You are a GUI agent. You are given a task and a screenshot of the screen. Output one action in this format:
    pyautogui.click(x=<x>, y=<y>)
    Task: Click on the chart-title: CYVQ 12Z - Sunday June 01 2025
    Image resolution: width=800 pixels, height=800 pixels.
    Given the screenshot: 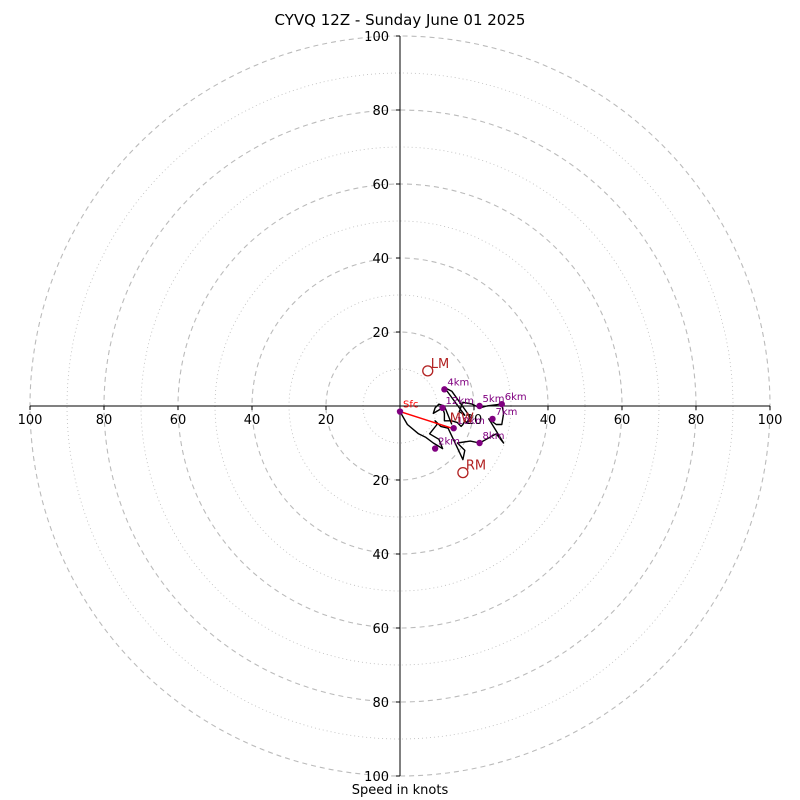 What is the action you would take?
    pyautogui.click(x=400, y=20)
    